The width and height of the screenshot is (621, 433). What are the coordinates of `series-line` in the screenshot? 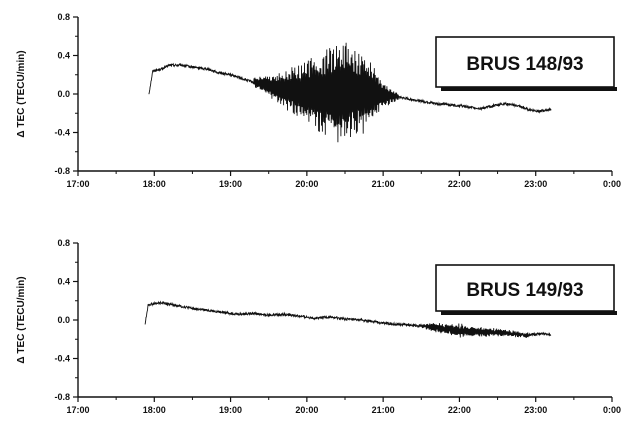 It's located at (348, 319).